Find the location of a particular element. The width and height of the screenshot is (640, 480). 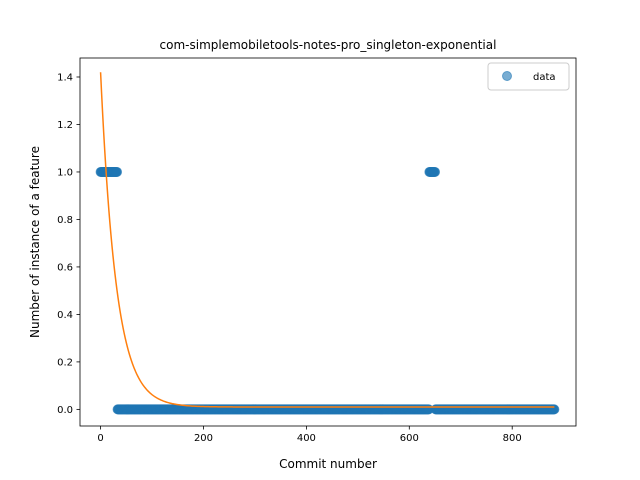

y-tick-label: 0.0 is located at coordinates (65, 410).